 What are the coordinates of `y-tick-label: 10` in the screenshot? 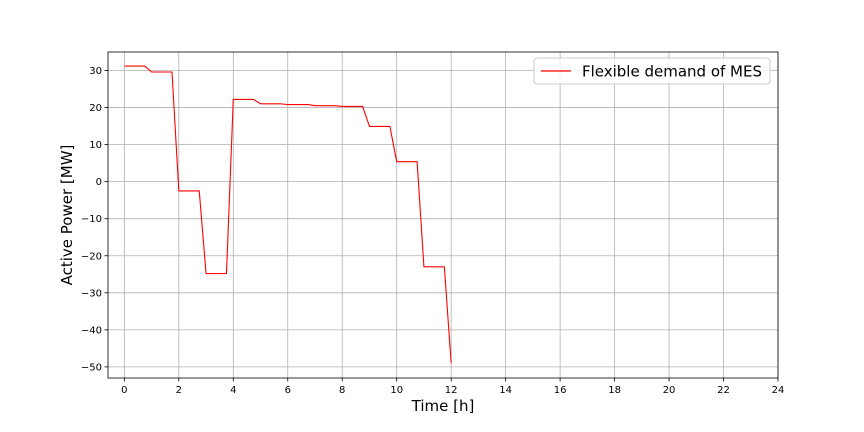 It's located at (95, 145).